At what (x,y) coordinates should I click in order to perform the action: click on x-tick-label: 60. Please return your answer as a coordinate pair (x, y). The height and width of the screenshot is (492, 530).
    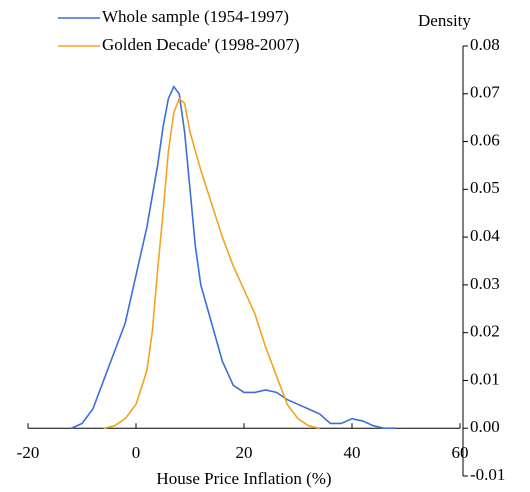
    Looking at the image, I should click on (460, 452).